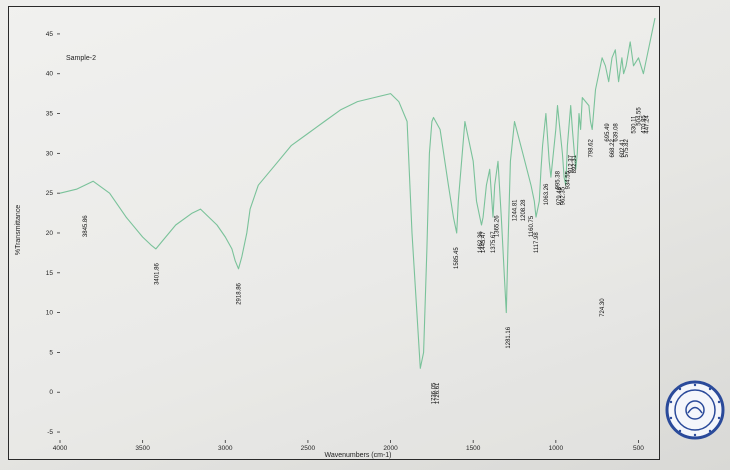  Describe the element at coordinates (390, 448) in the screenshot. I see `x-tick-label: 2000` at that location.